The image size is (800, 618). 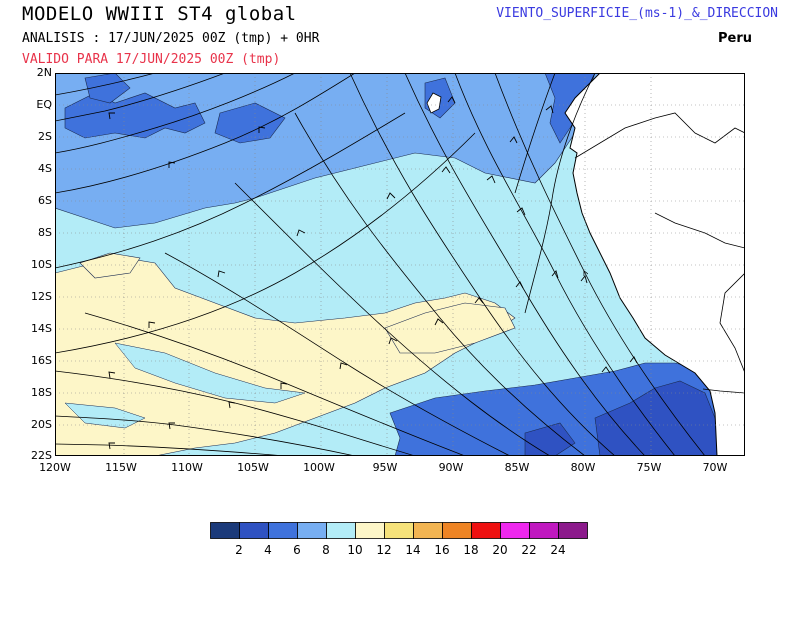 I want to click on border-peru-bolivia, so click(x=732, y=323).